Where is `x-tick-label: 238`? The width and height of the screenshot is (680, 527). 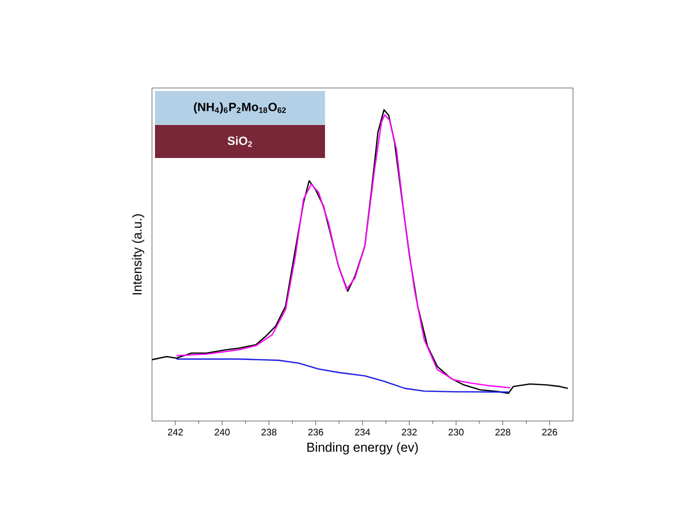 x-tick-label: 238 is located at coordinates (269, 432).